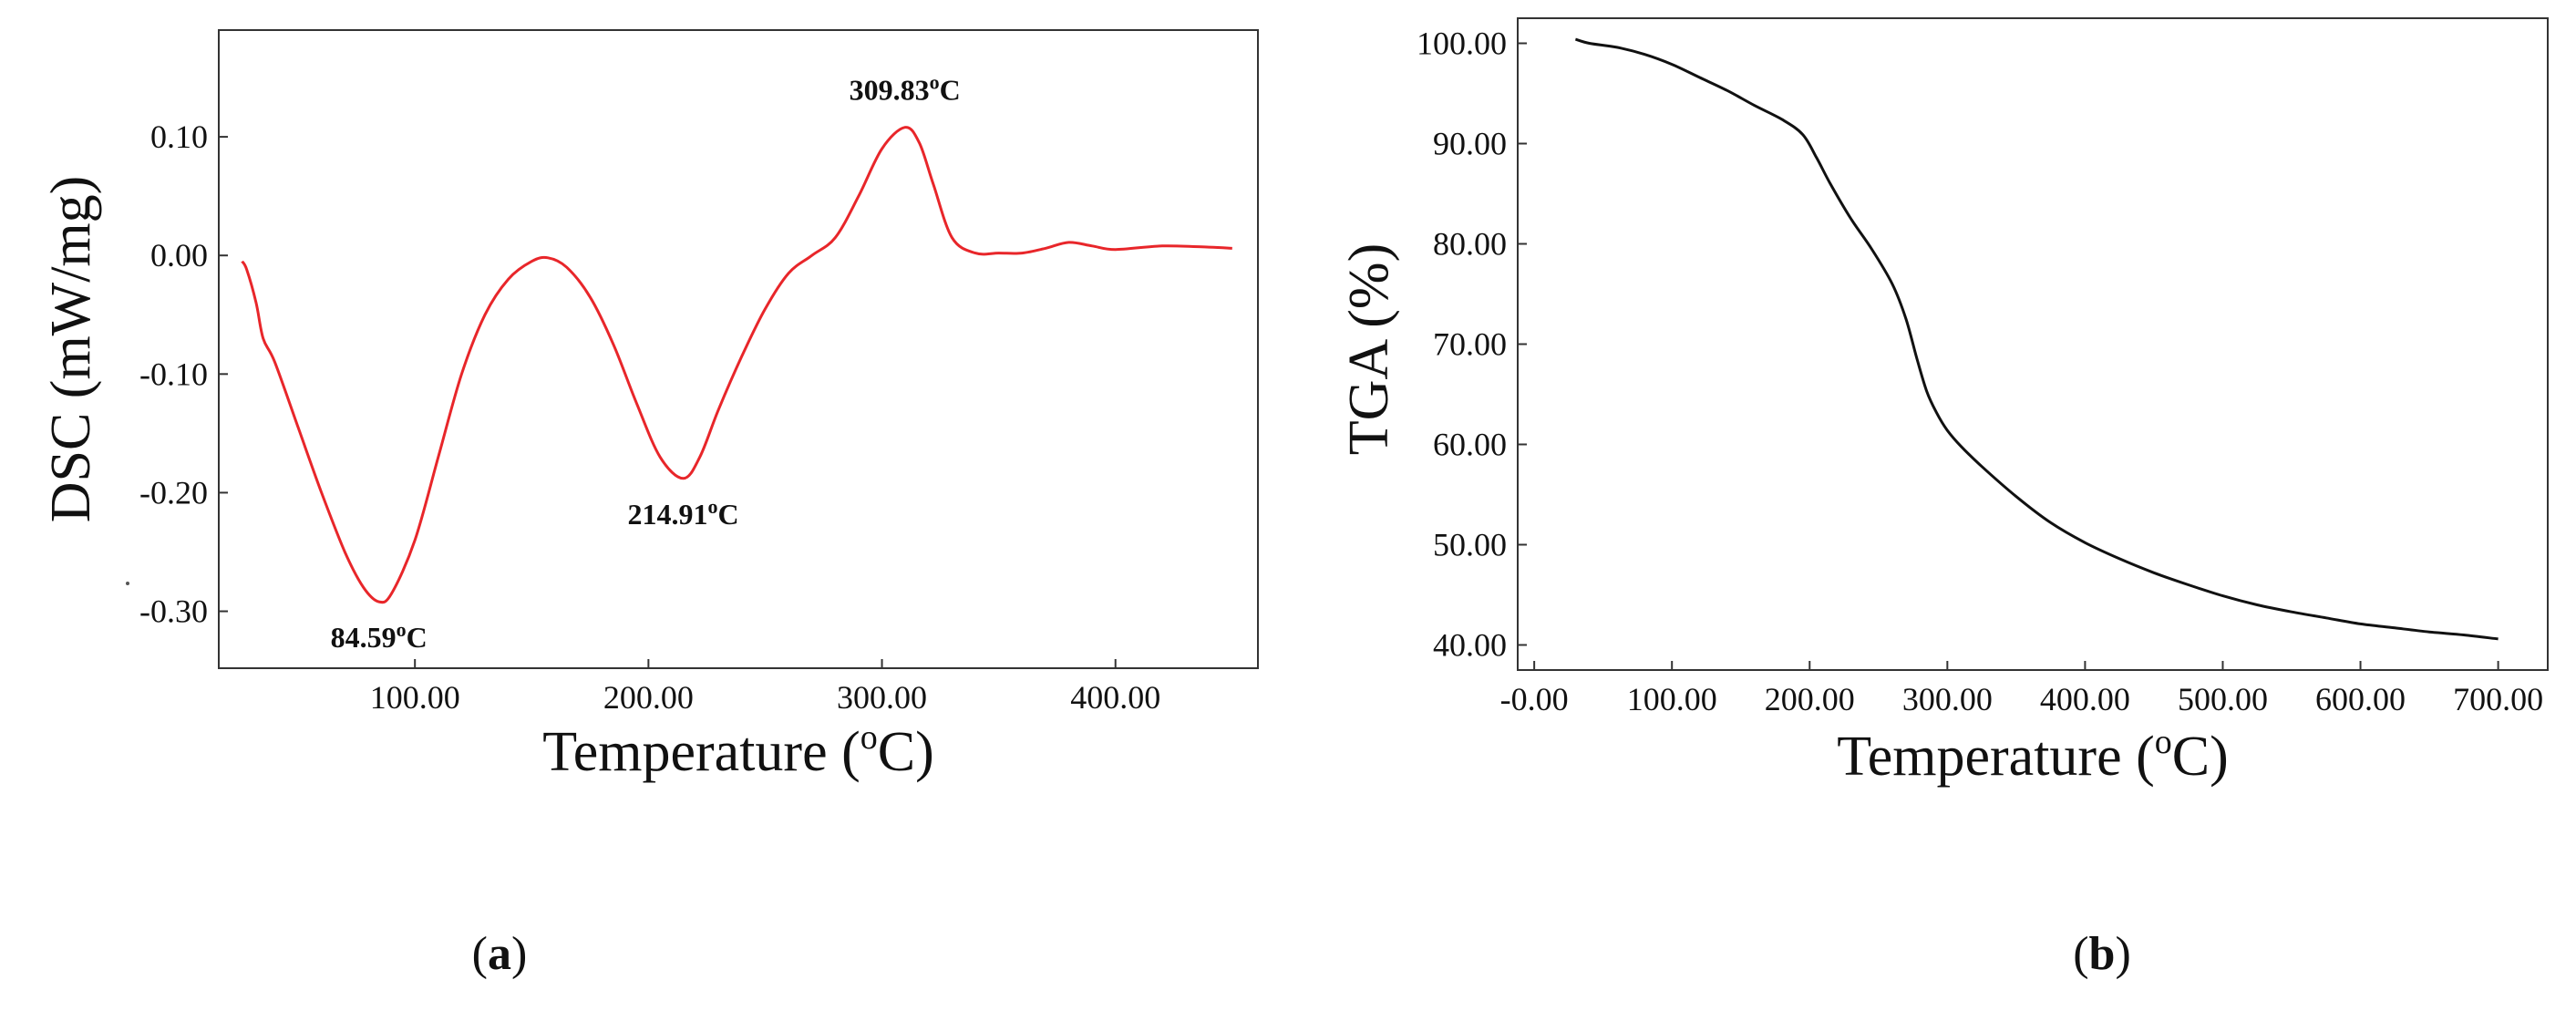 The image size is (2576, 1021). Describe the element at coordinates (765, 687) in the screenshot. I see `dsc-x-ticks: 100.00 200.00 300.00 400.00` at that location.